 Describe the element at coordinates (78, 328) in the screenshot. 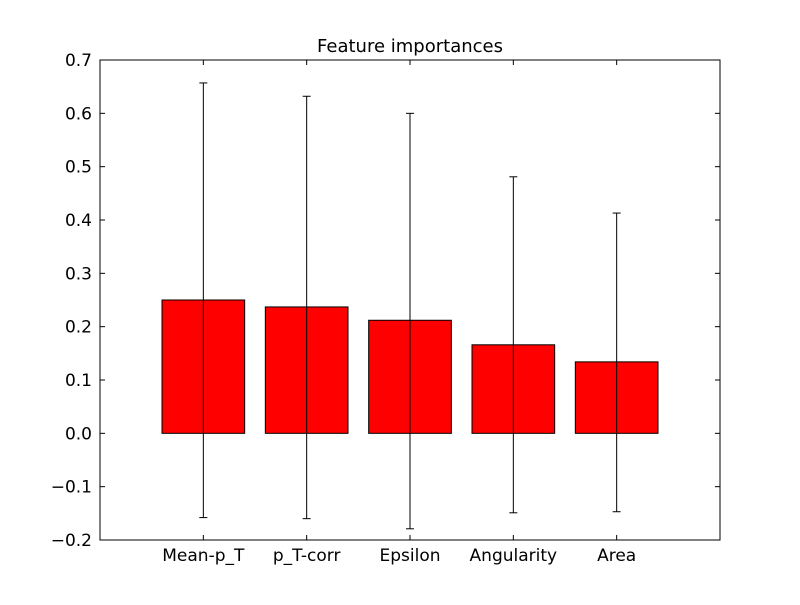

I see `y-tick-label: 0.2` at that location.